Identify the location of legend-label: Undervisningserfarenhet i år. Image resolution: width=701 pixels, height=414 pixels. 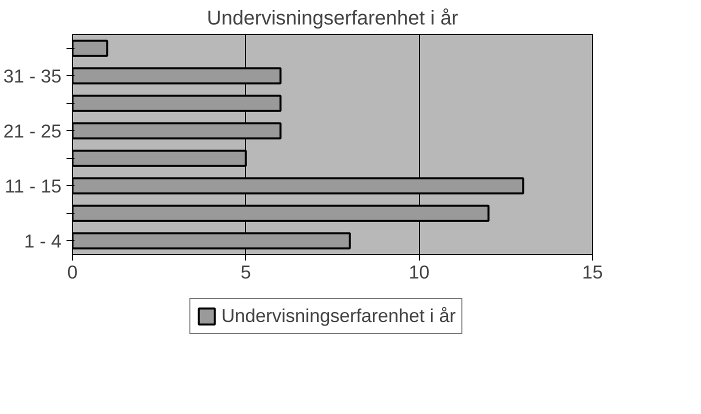
(338, 316).